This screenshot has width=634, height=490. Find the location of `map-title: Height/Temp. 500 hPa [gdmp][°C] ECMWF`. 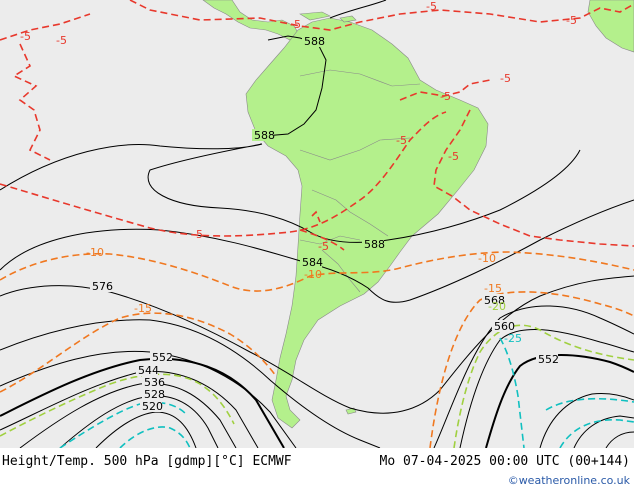

map-title: Height/Temp. 500 hPa [gdmp][°C] ECMWF is located at coordinates (147, 461).